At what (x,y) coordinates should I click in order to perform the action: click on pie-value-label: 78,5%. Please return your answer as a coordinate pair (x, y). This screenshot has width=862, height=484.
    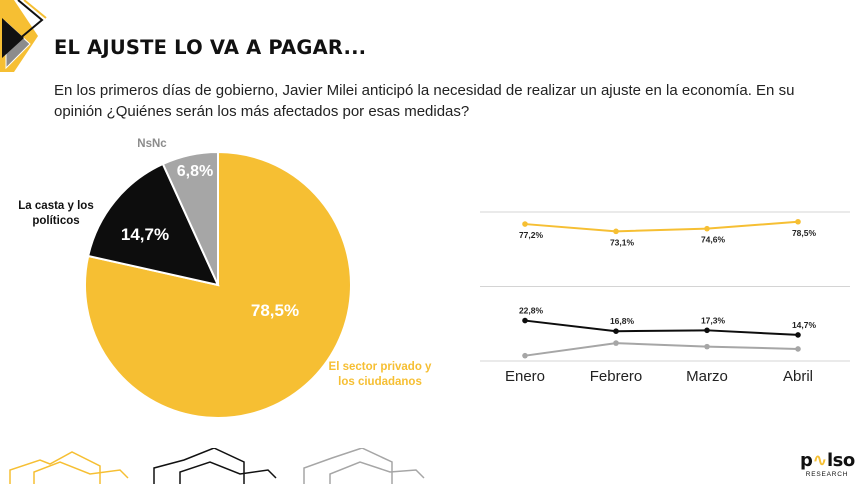
    Looking at the image, I should click on (275, 310).